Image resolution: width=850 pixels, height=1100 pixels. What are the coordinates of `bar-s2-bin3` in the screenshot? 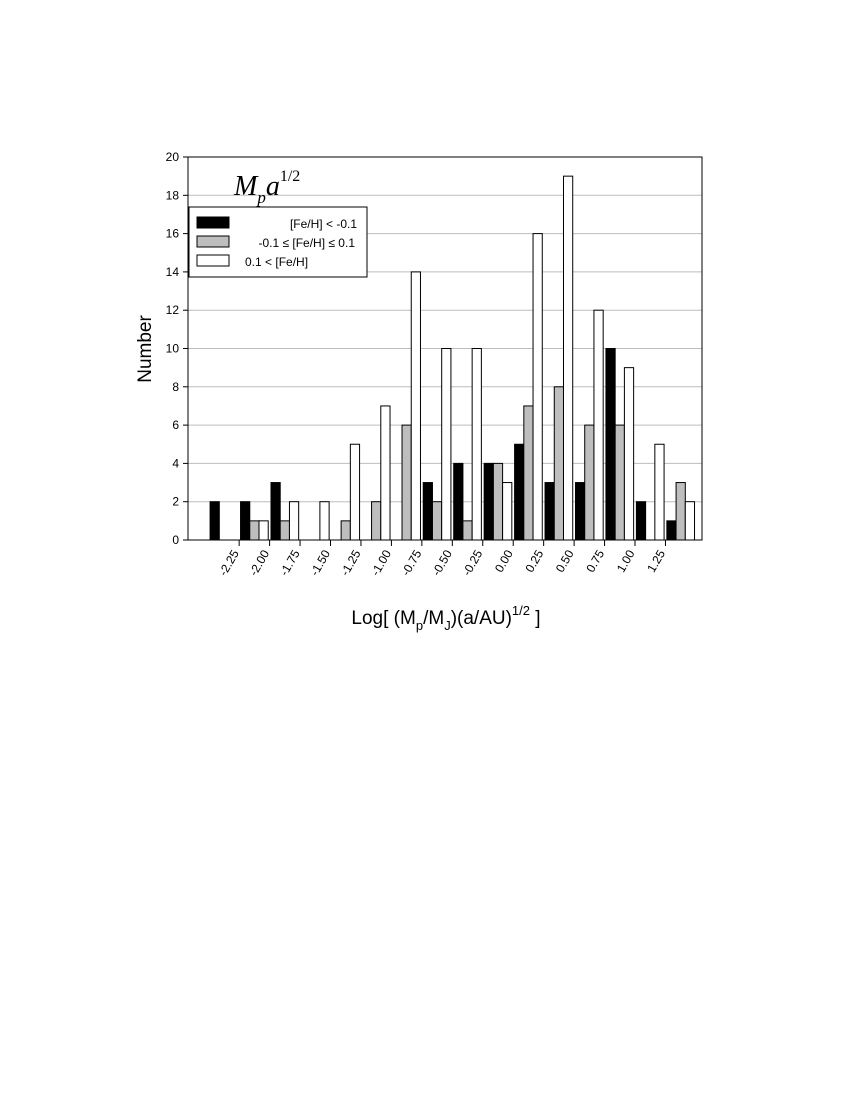 It's located at (324, 521).